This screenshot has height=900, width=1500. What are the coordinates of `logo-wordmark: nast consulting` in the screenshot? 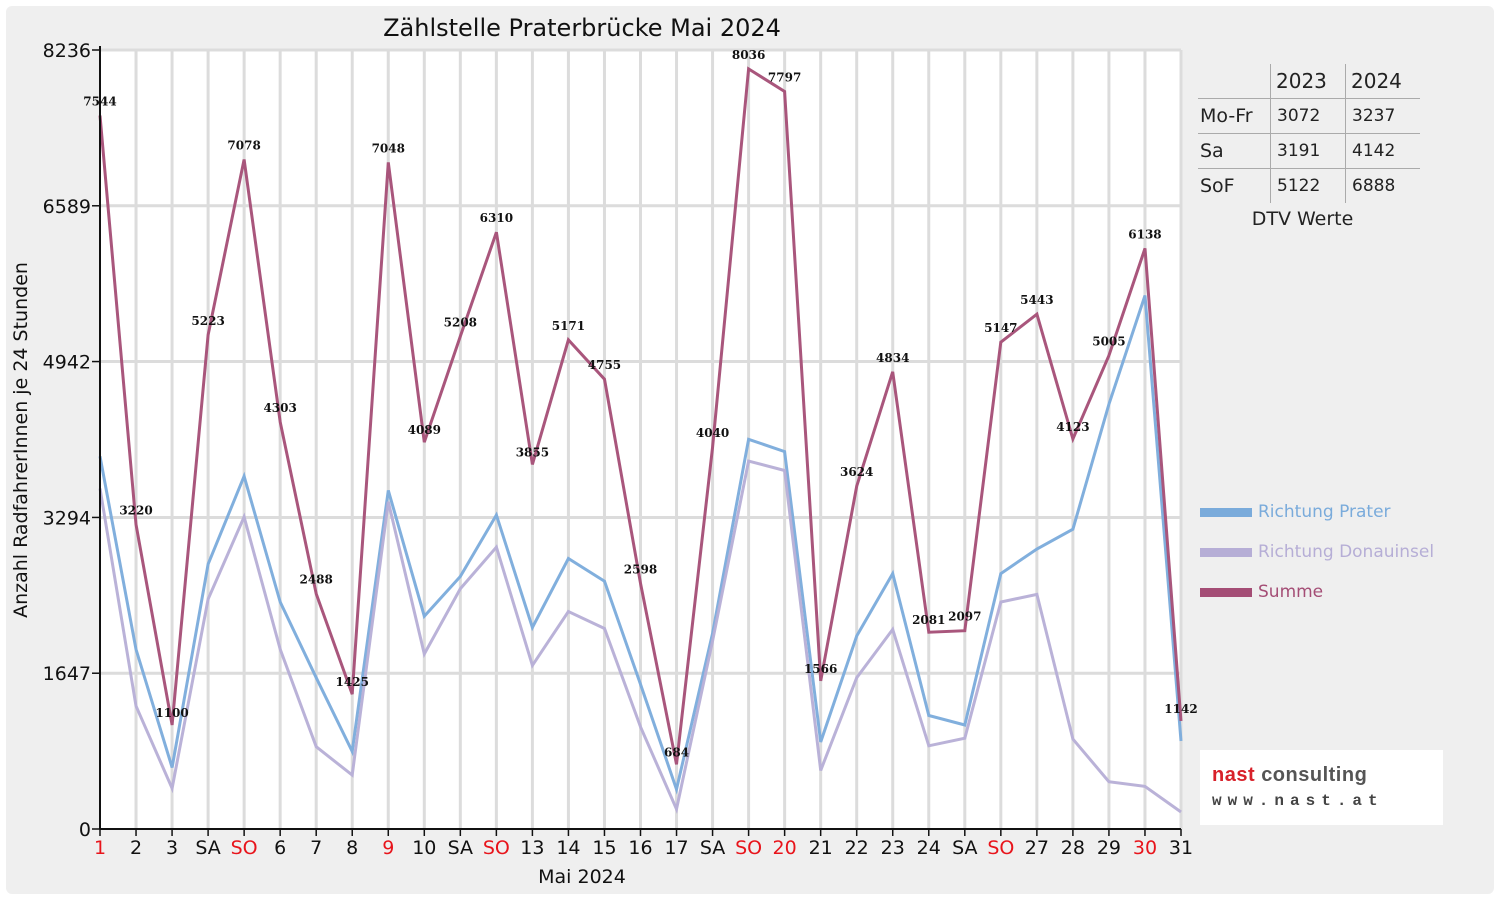 It's located at (1289, 775).